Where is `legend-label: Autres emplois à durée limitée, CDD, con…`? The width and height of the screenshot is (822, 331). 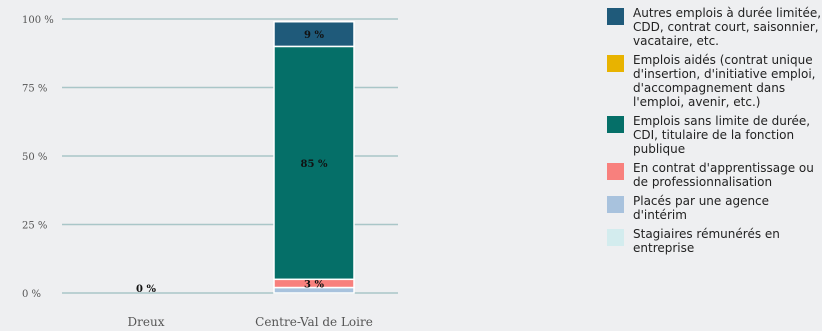
legend-label: Autres emplois à durée limitée, CDD, con… is located at coordinates (727, 27).